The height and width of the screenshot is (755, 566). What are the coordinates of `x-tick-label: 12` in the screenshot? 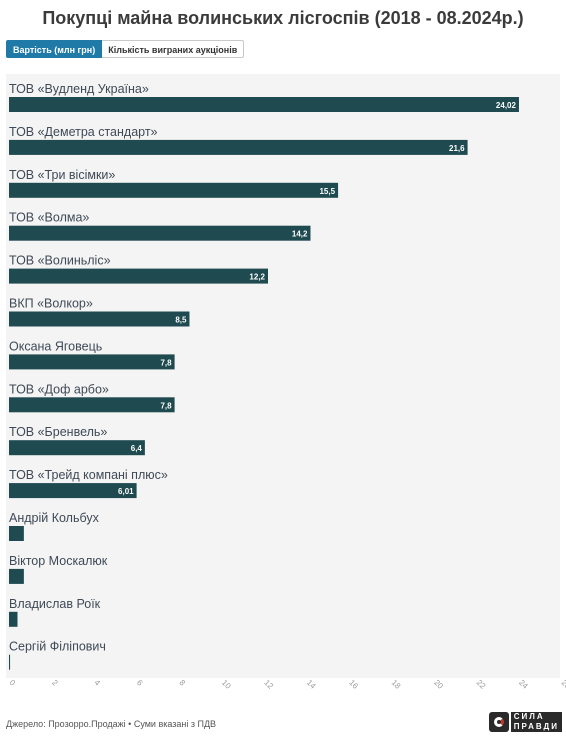 It's located at (268, 684).